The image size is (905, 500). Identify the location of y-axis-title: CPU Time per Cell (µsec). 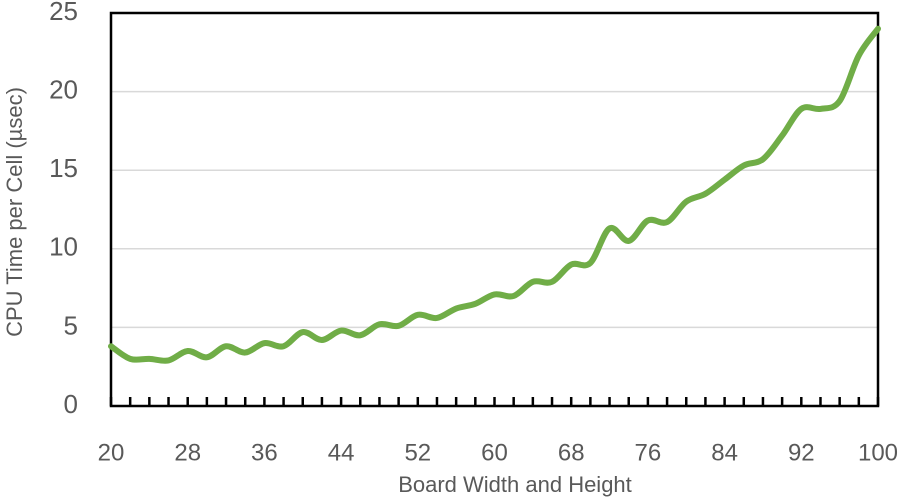
(14, 212).